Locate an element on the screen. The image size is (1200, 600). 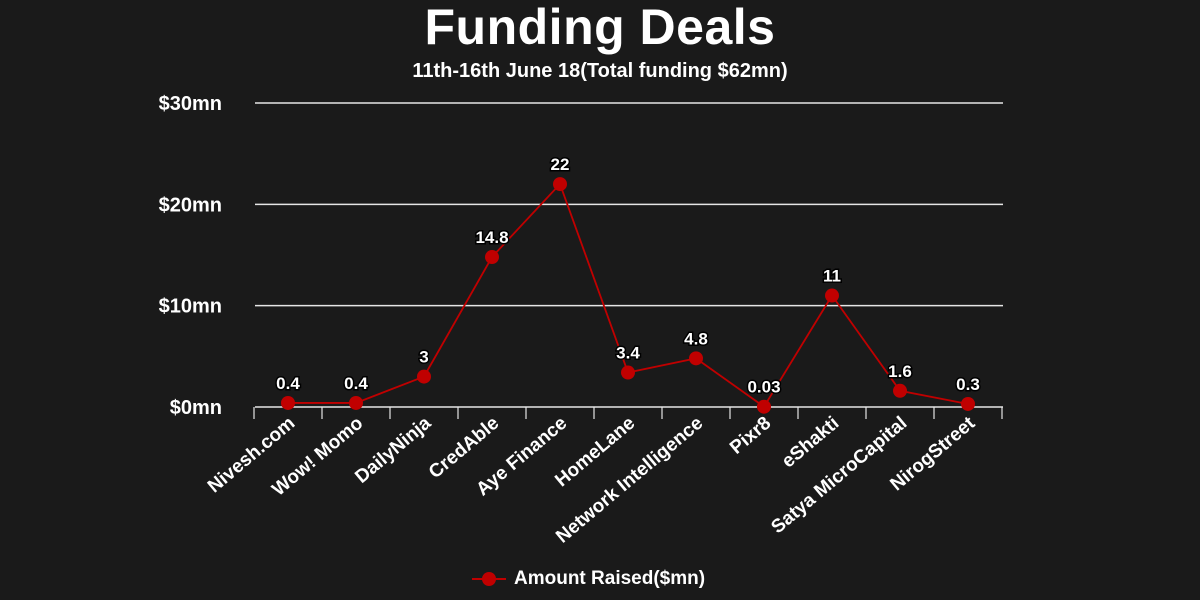
legend: Amount Raised($mn) is located at coordinates (587, 579).